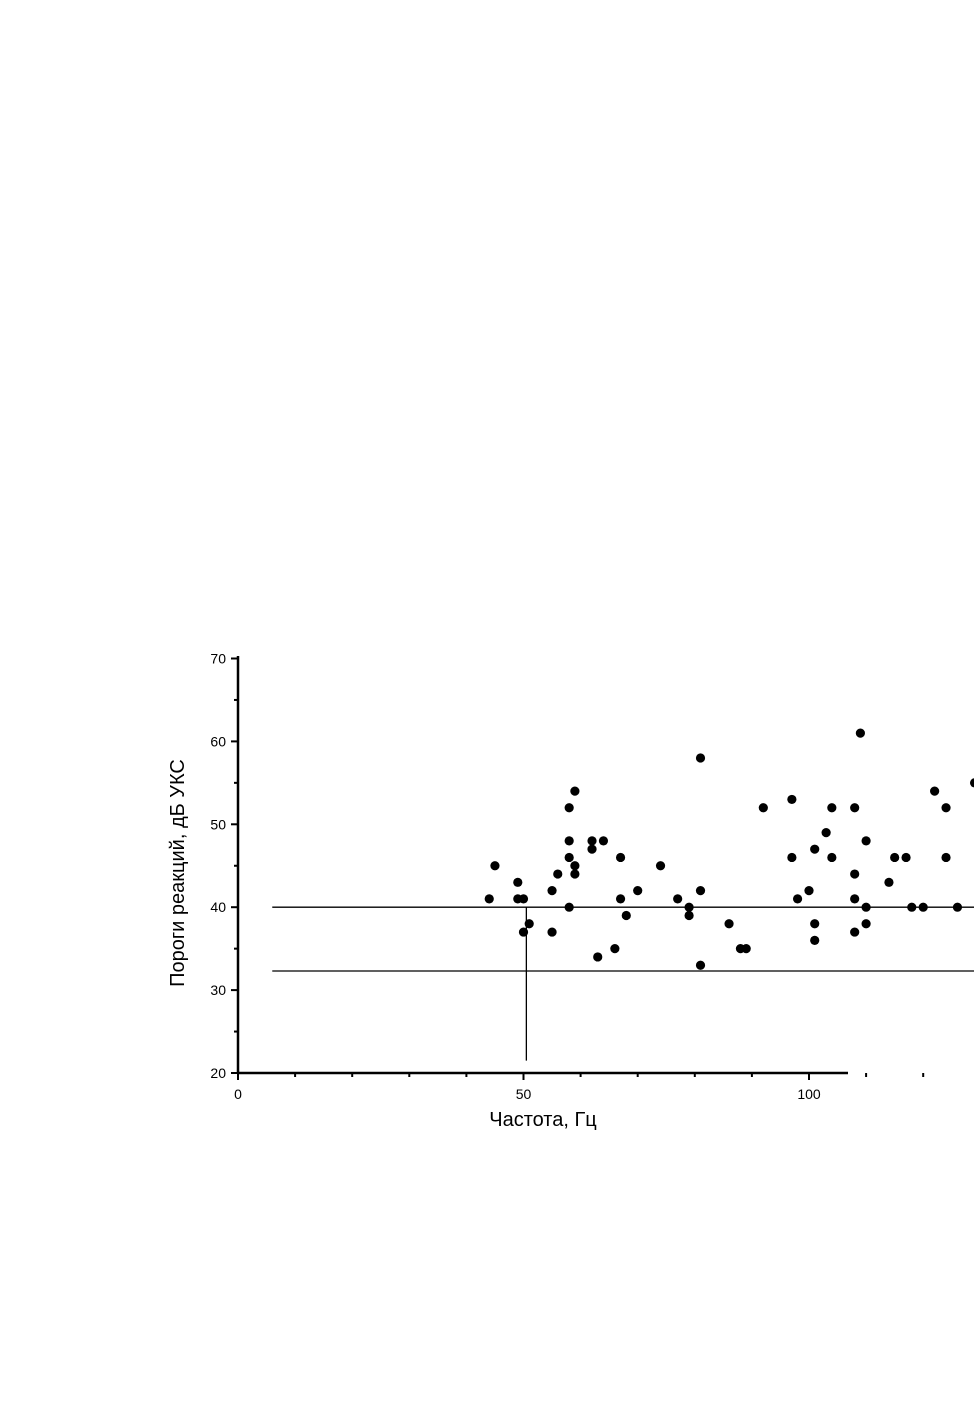 This screenshot has width=974, height=1416. What do you see at coordinates (524, 1094) in the screenshot?
I see `x-tick-label: 50` at bounding box center [524, 1094].